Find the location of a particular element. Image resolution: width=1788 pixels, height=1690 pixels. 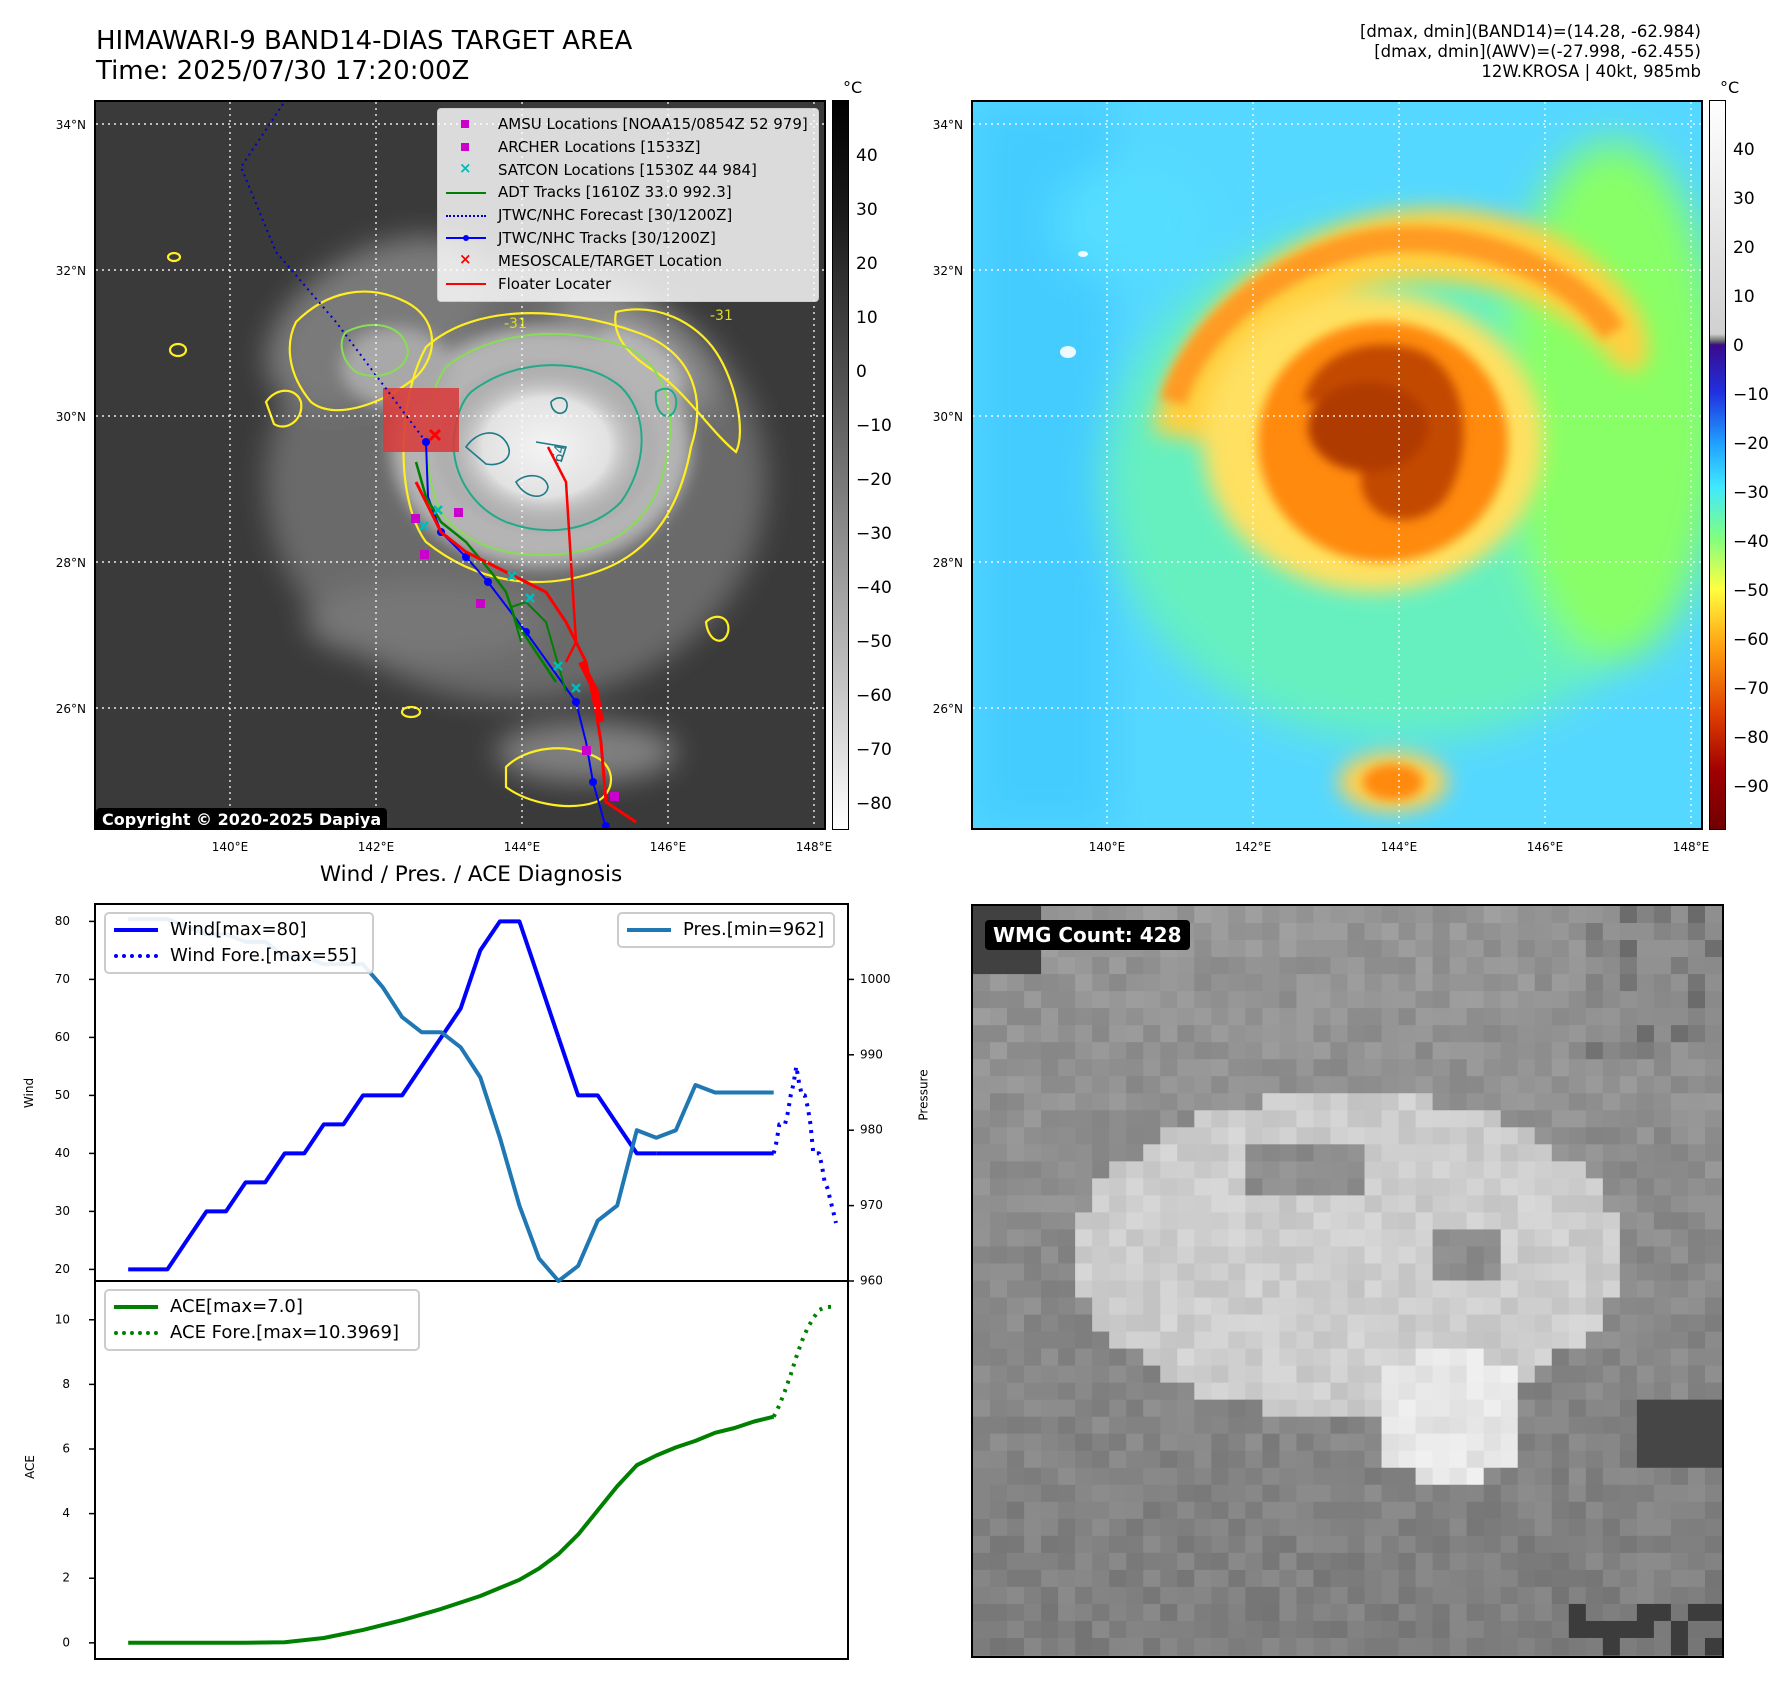

legend-item-archer: ARCHER Locations [1533Z] is located at coordinates (628, 147).